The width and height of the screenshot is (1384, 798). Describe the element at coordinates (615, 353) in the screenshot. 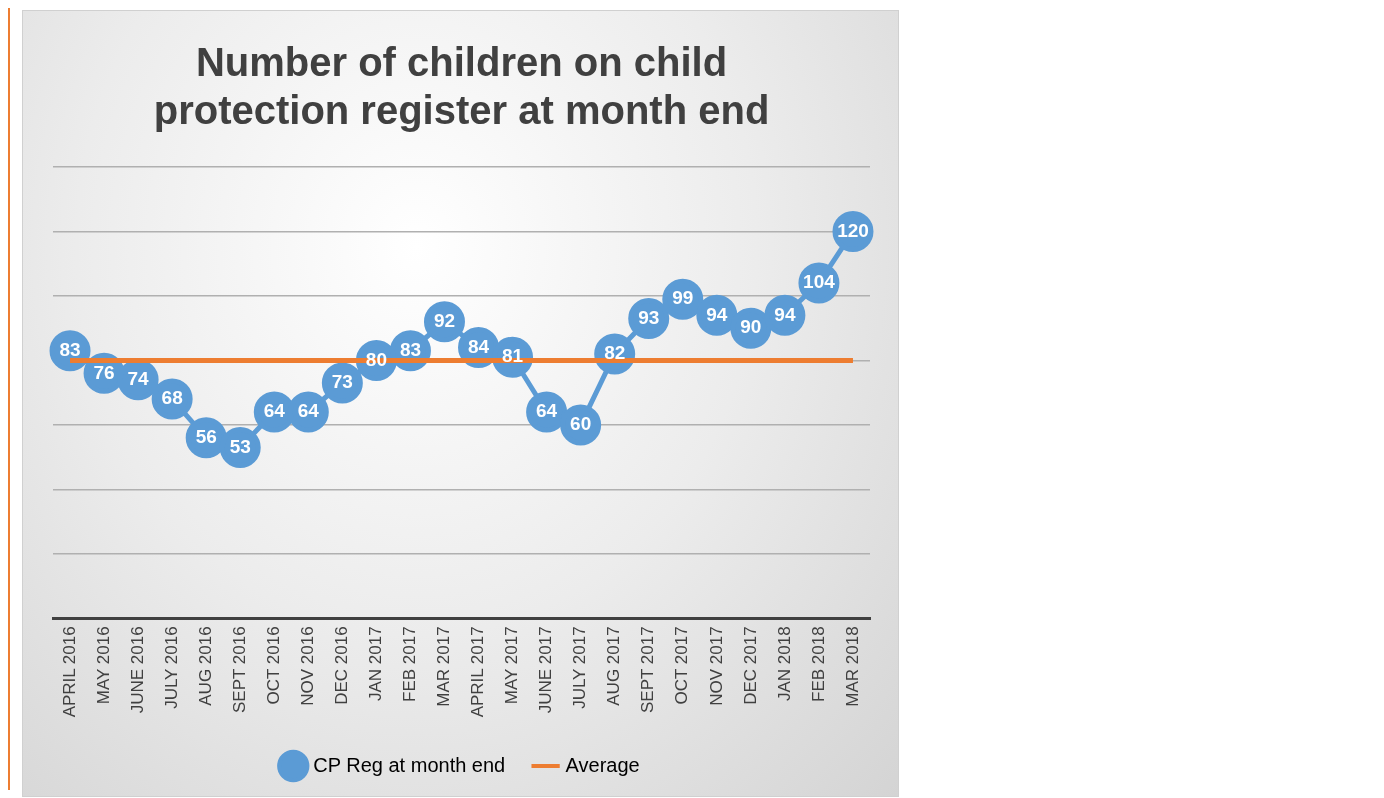

I see `data-label: 82` at that location.